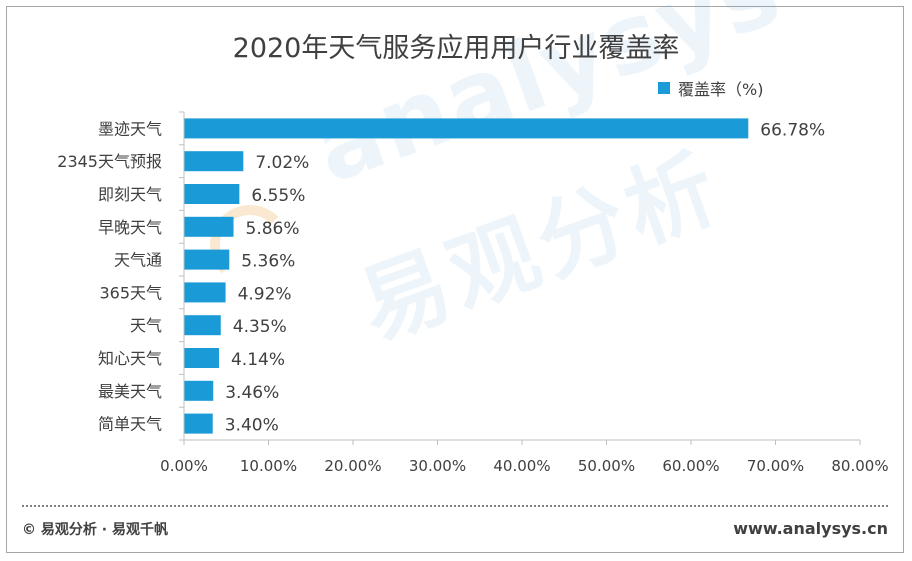 This screenshot has height=561, width=912. I want to click on category-label: 早晚天气, so click(130, 227).